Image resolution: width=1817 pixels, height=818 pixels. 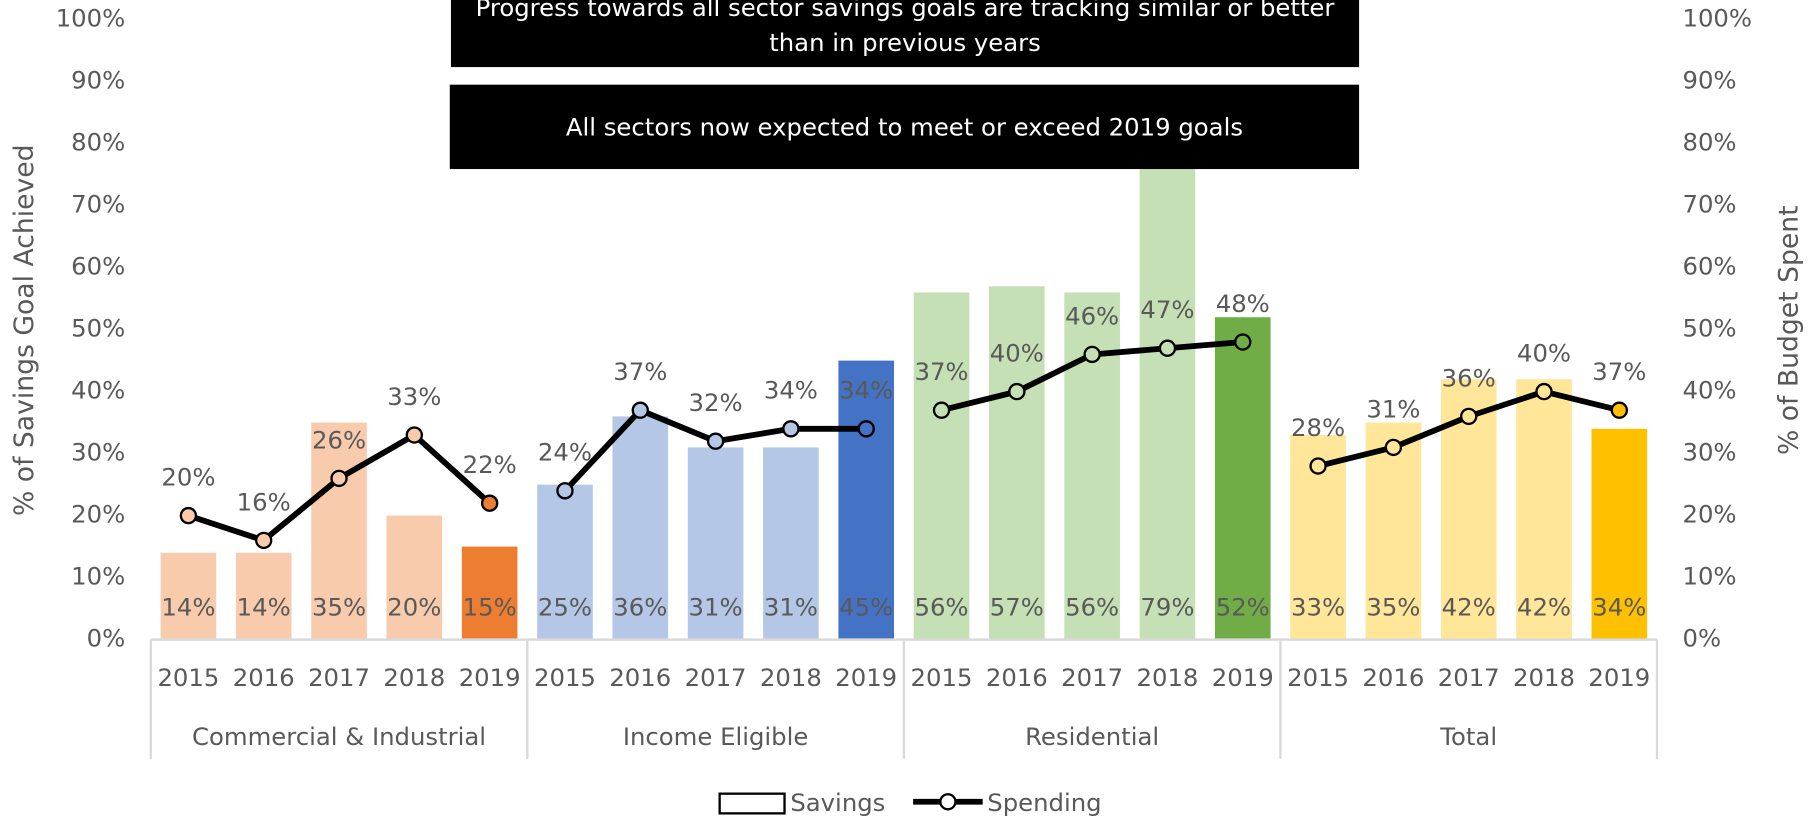 I want to click on y2-tick-label: 0%, so click(x=1701, y=638).